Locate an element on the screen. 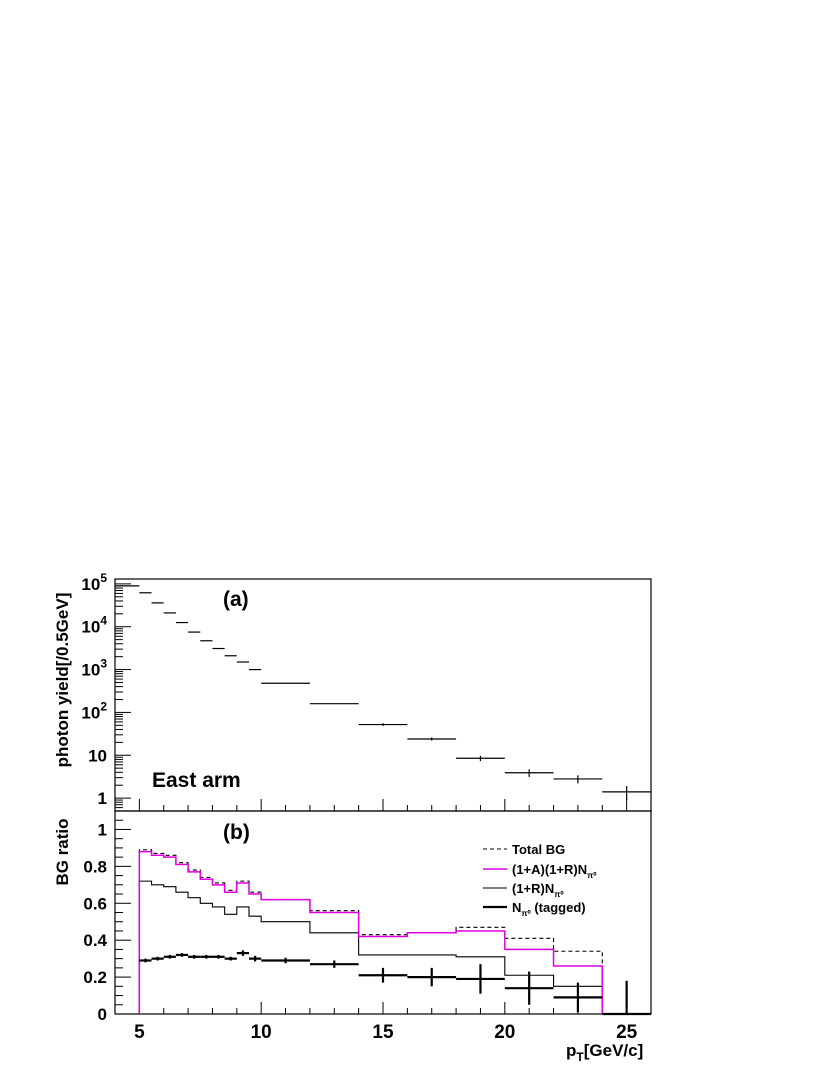  y-tick-label: 0 is located at coordinates (102, 1014).